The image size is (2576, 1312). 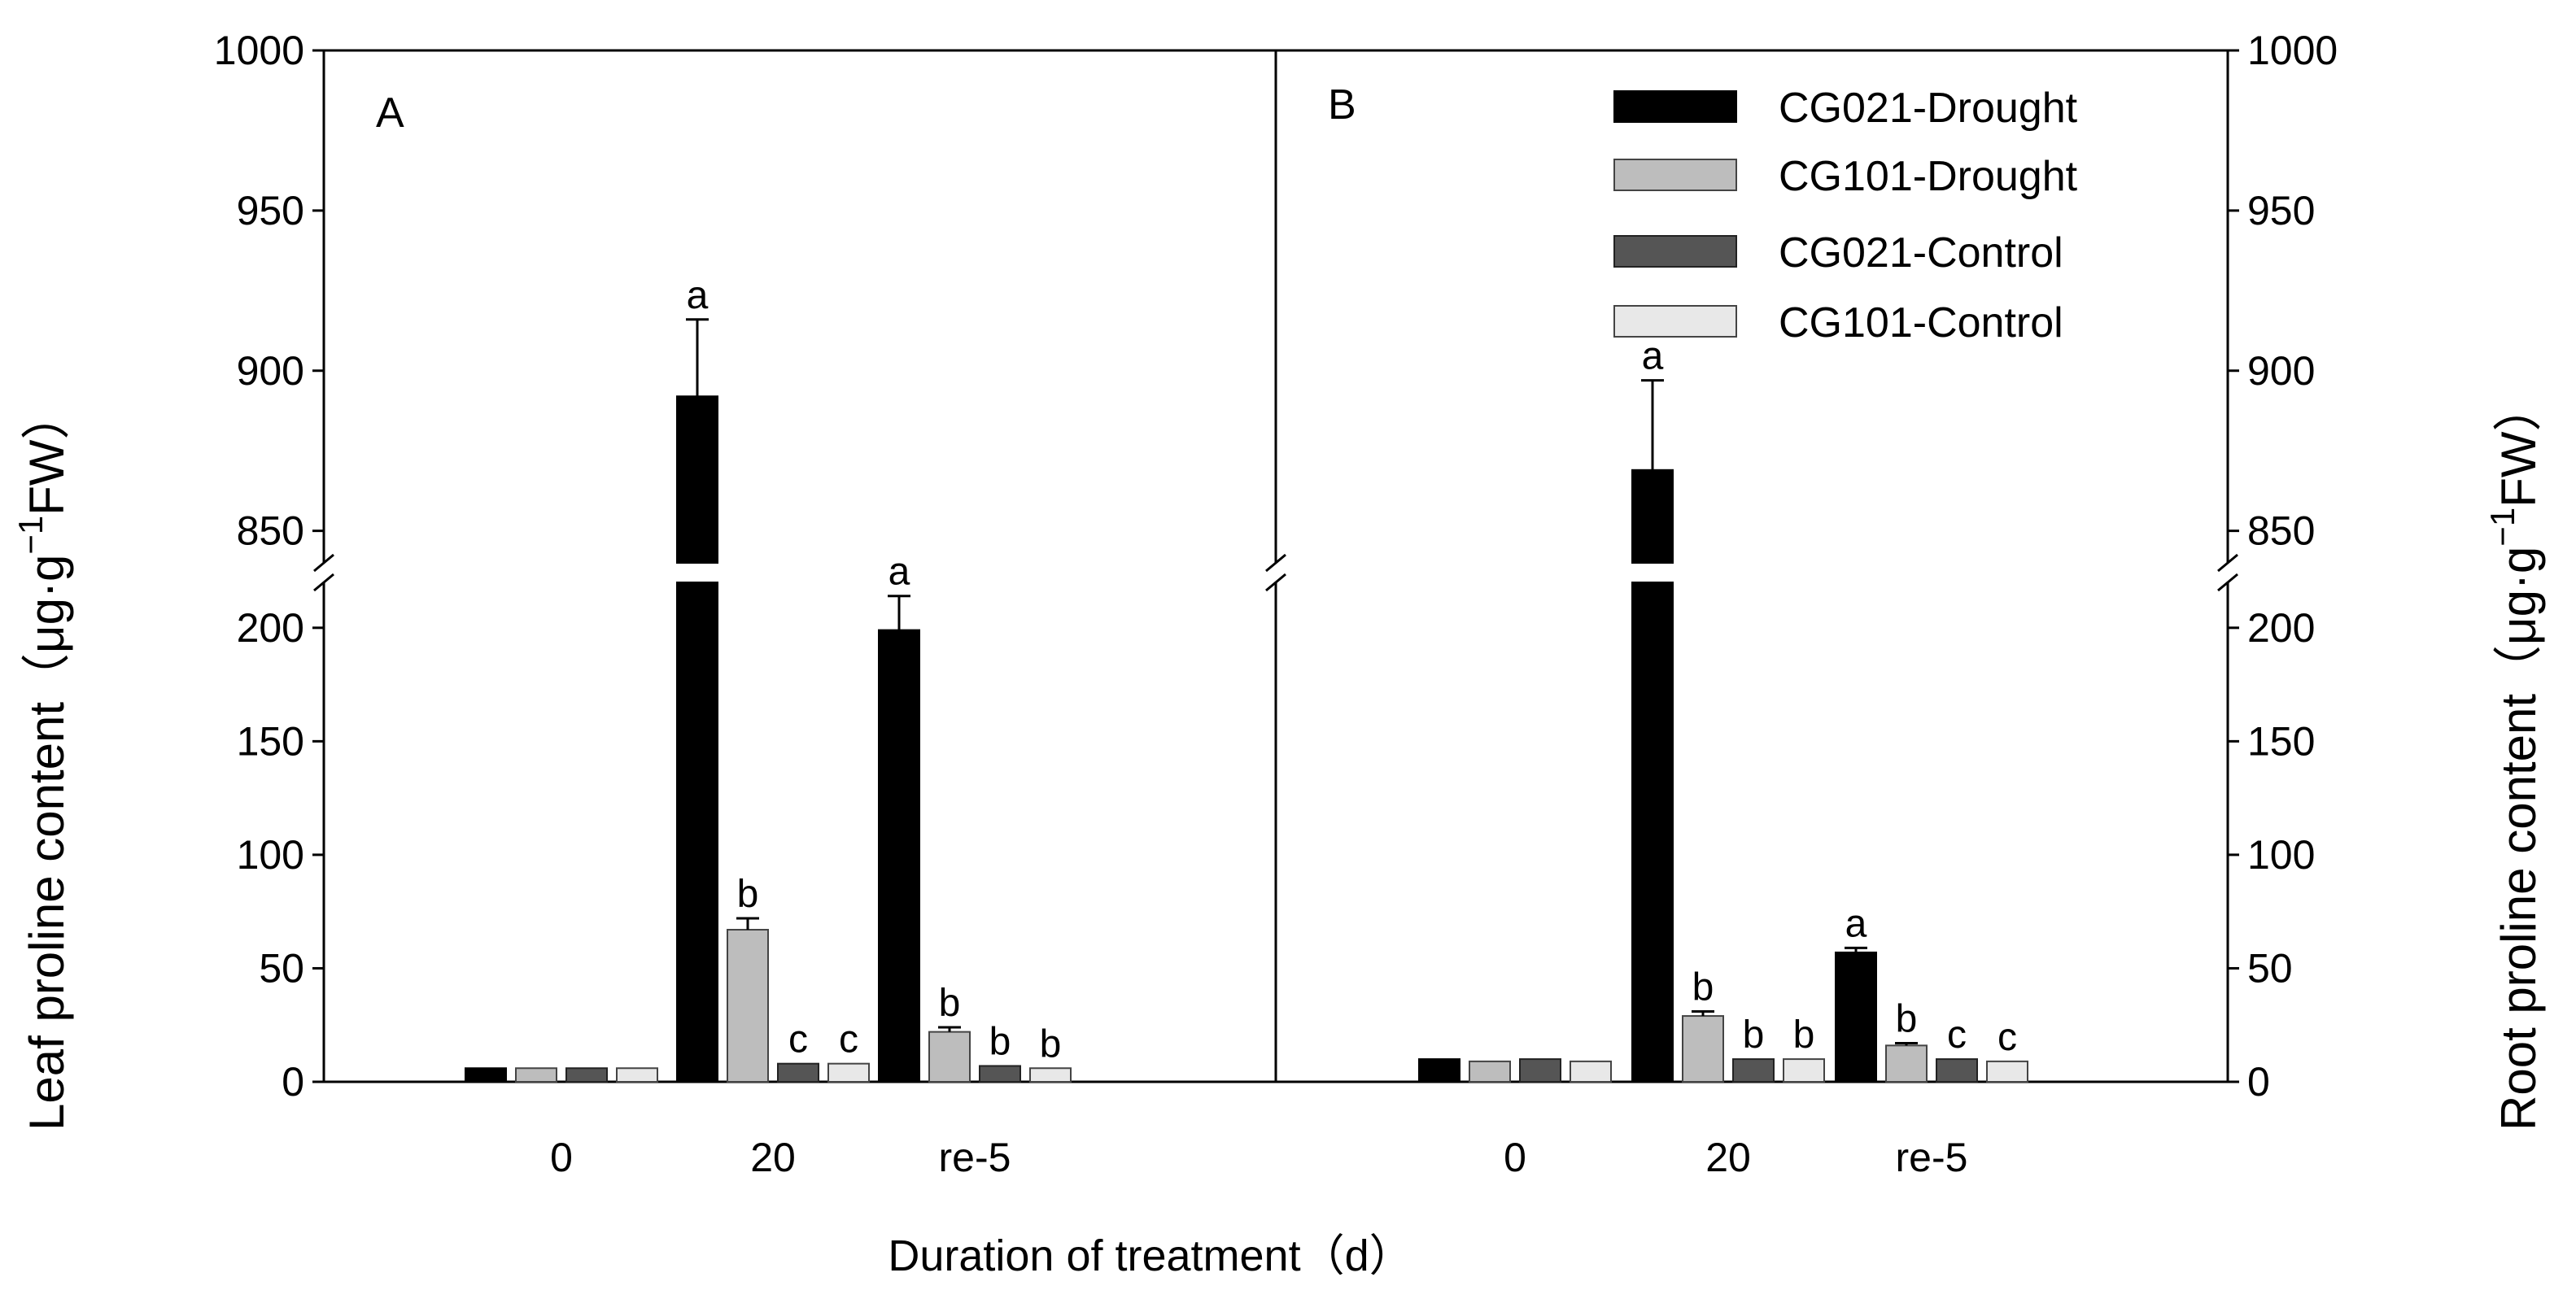 I want to click on y-upper-tick-label-left: 1000, so click(x=259, y=50).